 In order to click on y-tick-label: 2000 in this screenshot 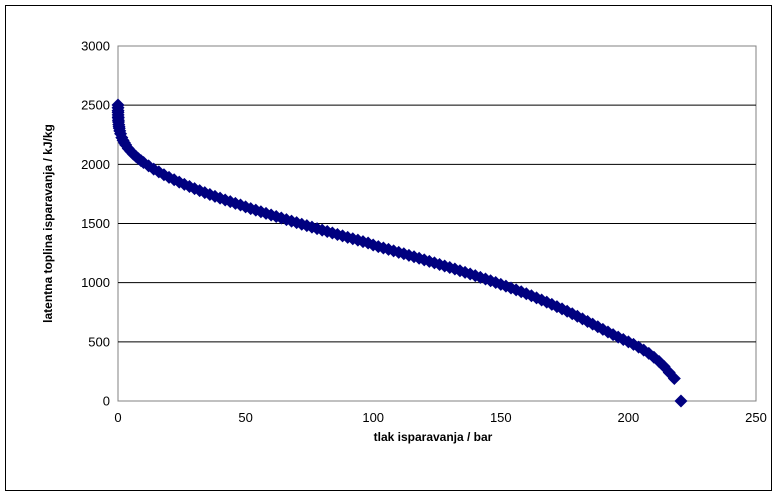, I will do `click(95, 164)`.